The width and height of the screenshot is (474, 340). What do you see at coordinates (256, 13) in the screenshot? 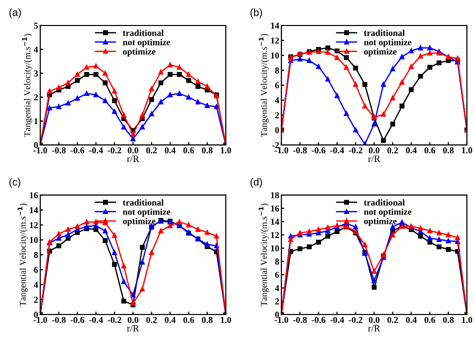
I see `chart-title: (b)` at bounding box center [256, 13].